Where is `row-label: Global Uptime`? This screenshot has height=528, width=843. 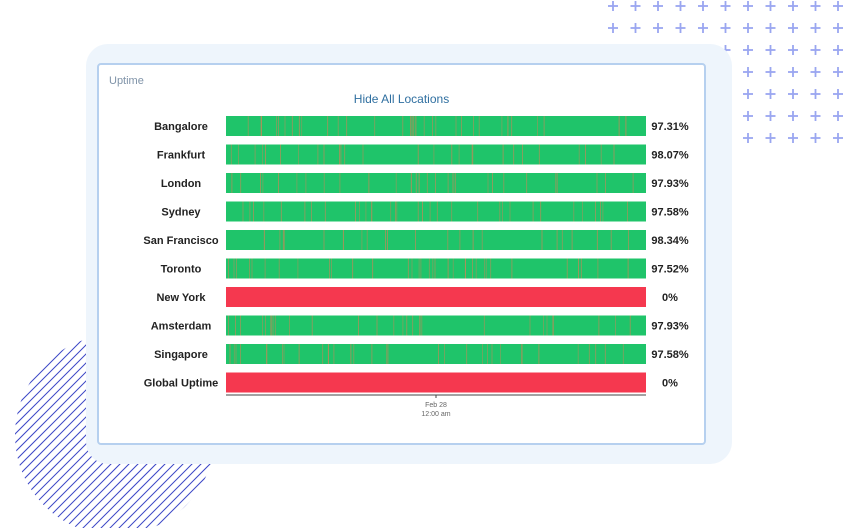
row-label: Global Uptime is located at coordinates (181, 384).